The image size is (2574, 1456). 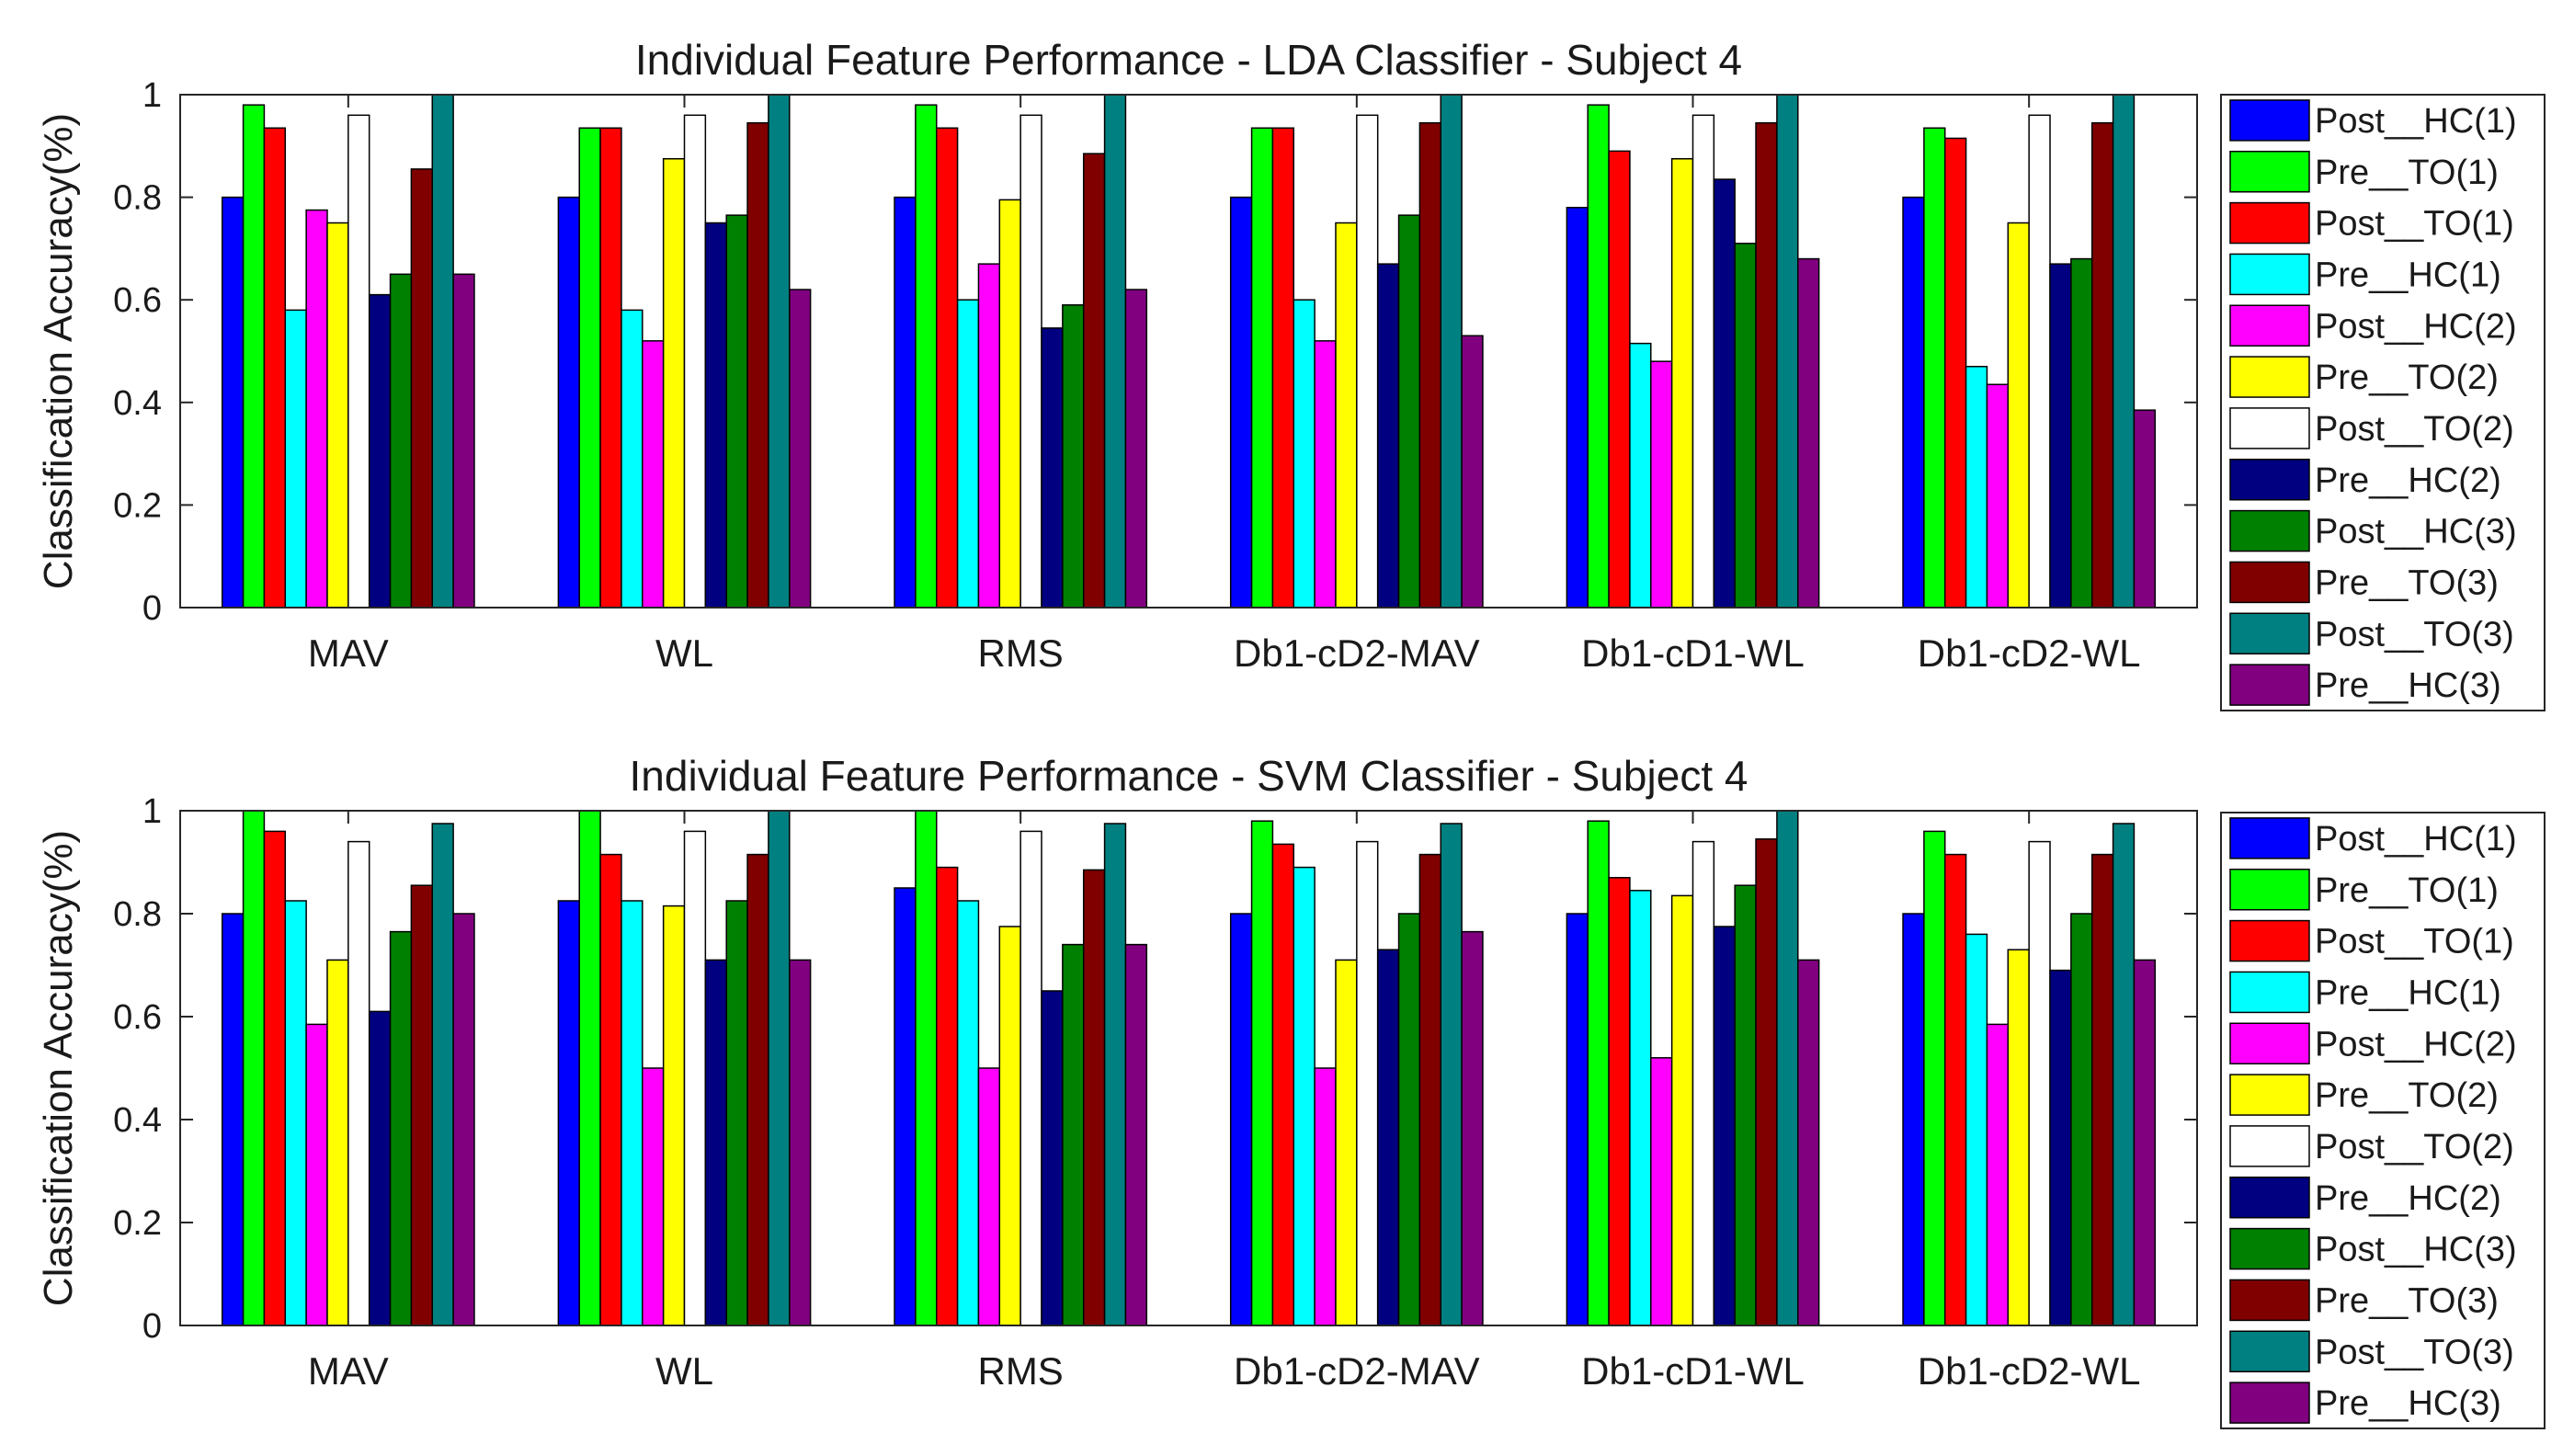 I want to click on x-category-label: WL, so click(x=684, y=653).